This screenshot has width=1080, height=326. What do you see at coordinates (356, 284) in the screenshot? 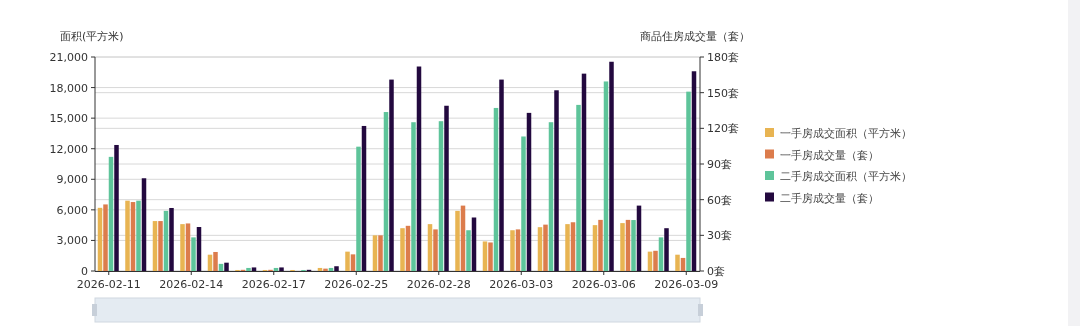
I see `x-tick-label: 2026-02-25` at bounding box center [356, 284].